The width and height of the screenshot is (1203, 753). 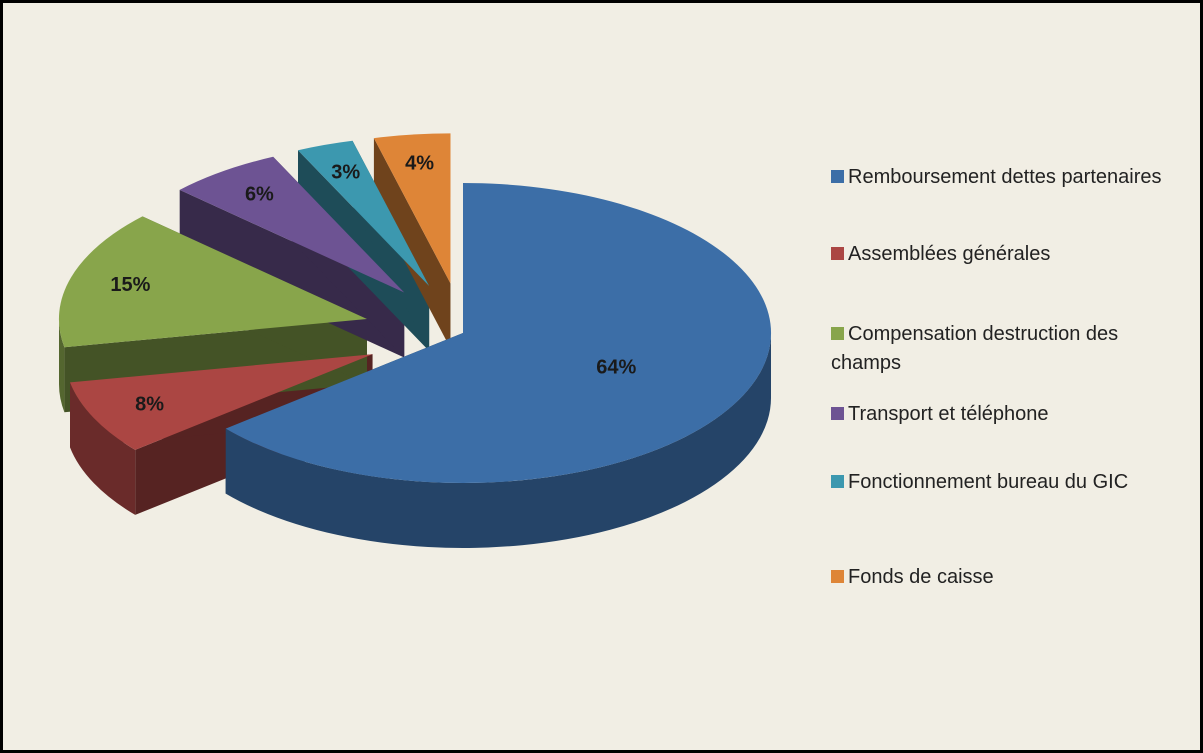 What do you see at coordinates (975, 348) in the screenshot?
I see `legend-label: Compensation destruction des champs` at bounding box center [975, 348].